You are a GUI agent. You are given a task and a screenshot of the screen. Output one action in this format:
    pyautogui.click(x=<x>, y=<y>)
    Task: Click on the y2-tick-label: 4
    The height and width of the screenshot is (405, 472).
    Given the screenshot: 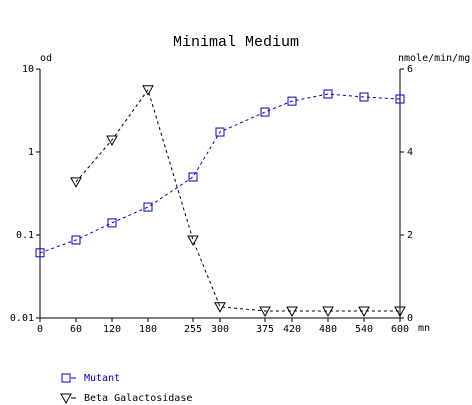 What is the action you would take?
    pyautogui.click(x=410, y=152)
    